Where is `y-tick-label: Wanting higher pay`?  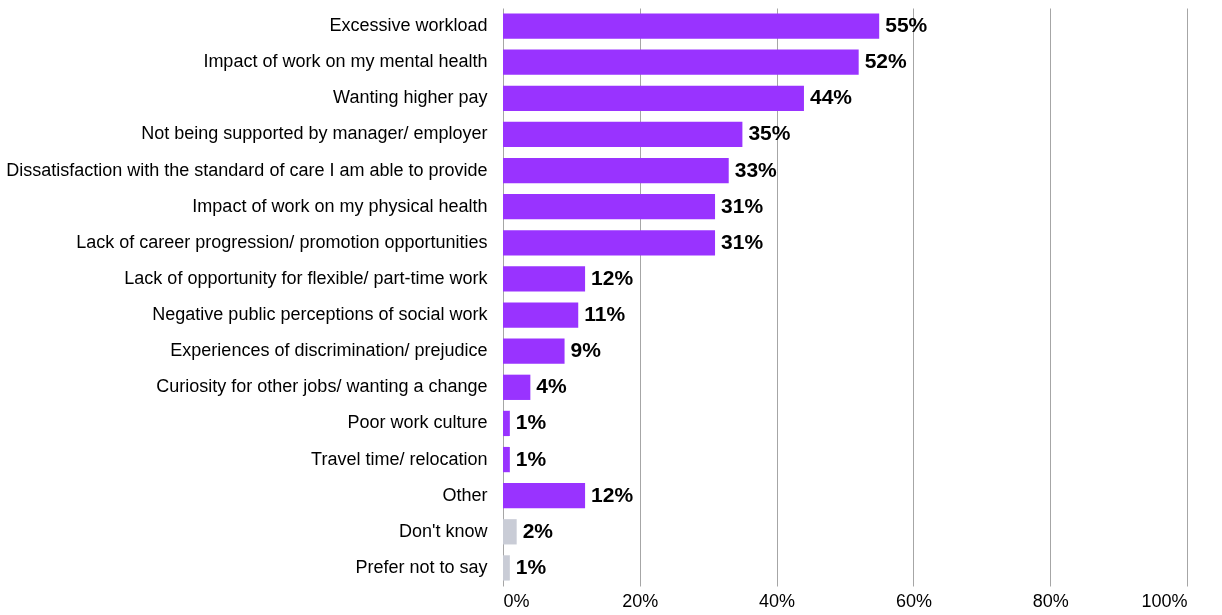
y-tick-label: Wanting higher pay is located at coordinates (410, 97).